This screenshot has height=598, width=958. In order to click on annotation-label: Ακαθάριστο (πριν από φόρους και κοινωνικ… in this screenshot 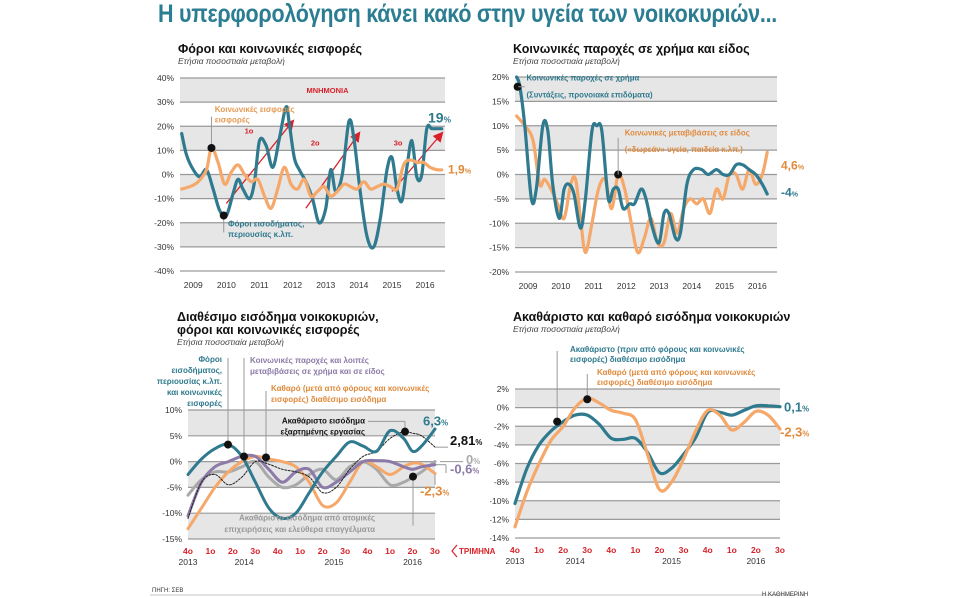, I will do `click(657, 349)`.